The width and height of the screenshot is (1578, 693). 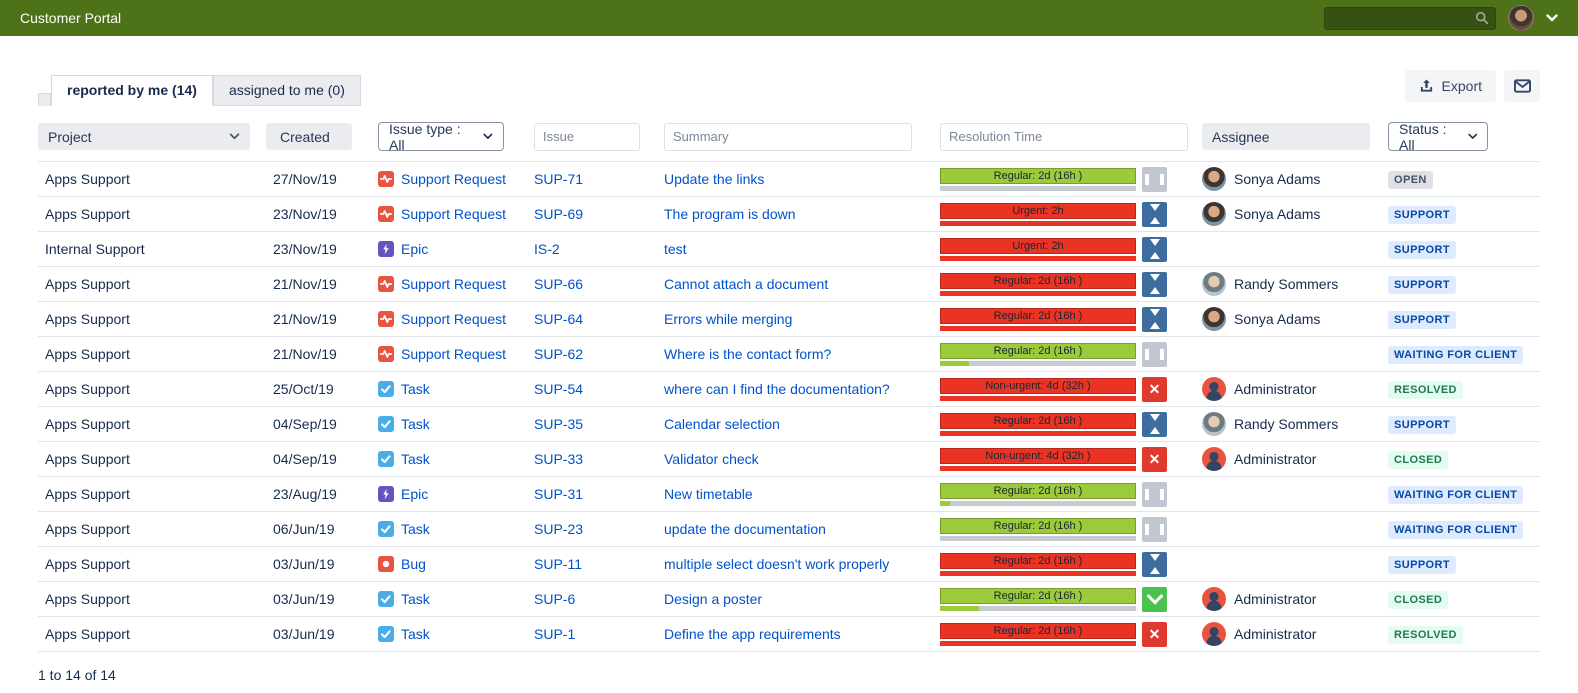 What do you see at coordinates (559, 389) in the screenshot?
I see `issue-key-link: SUP-54` at bounding box center [559, 389].